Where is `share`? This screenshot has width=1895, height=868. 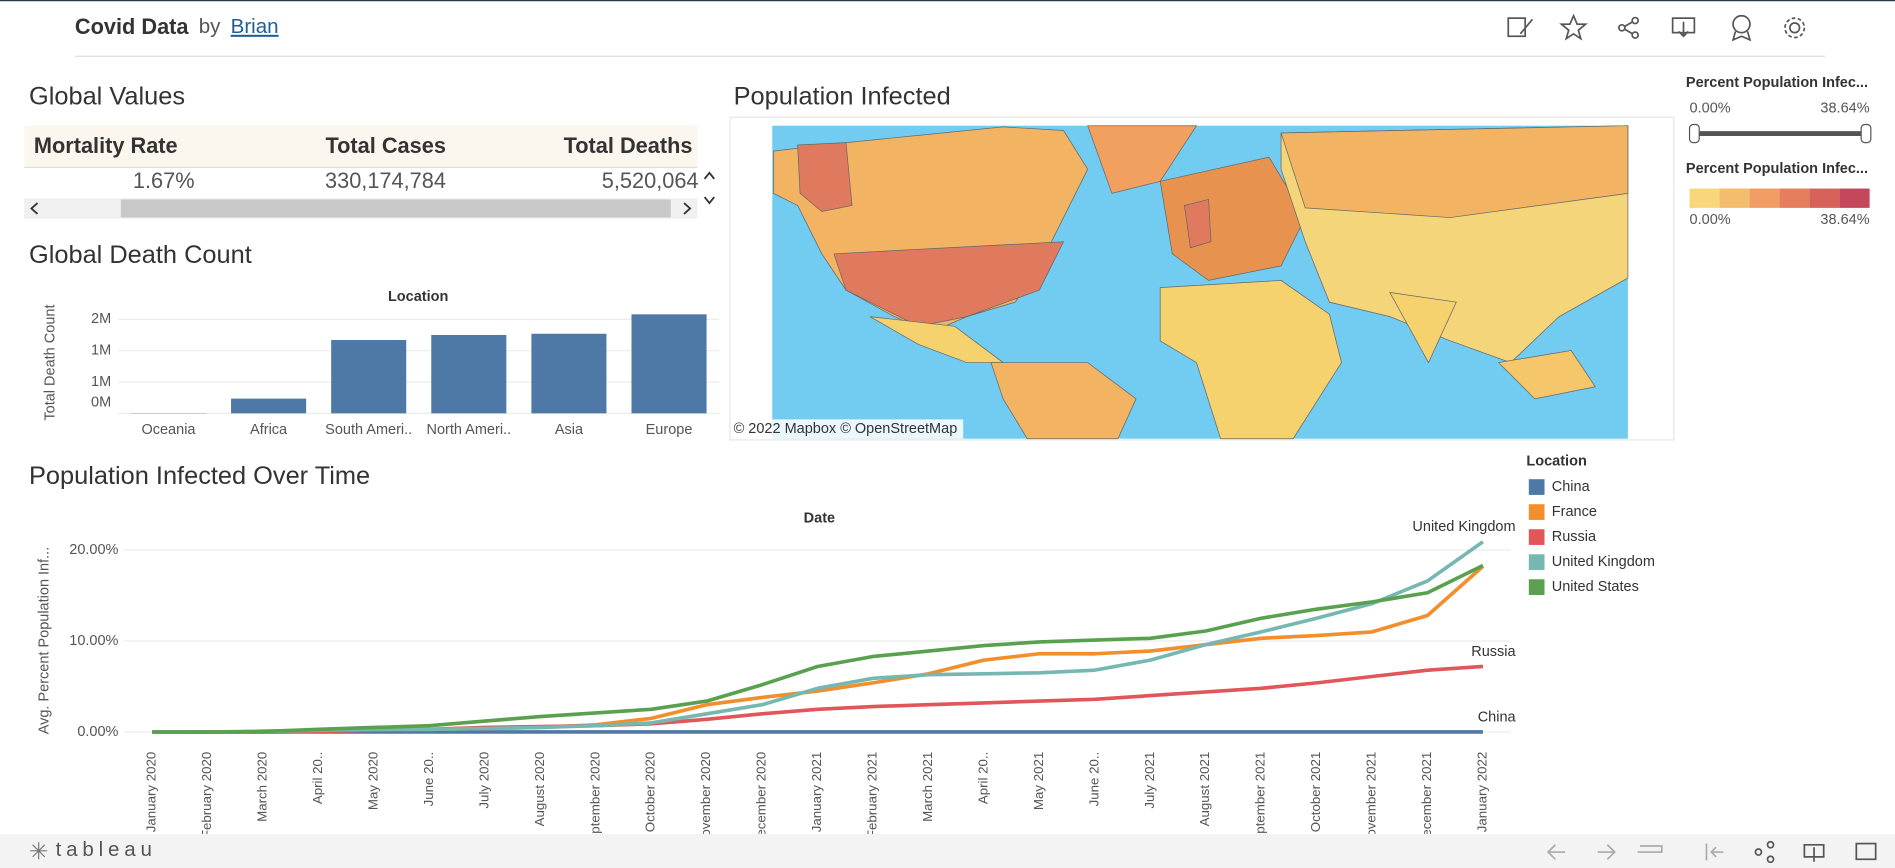
share is located at coordinates (1764, 852).